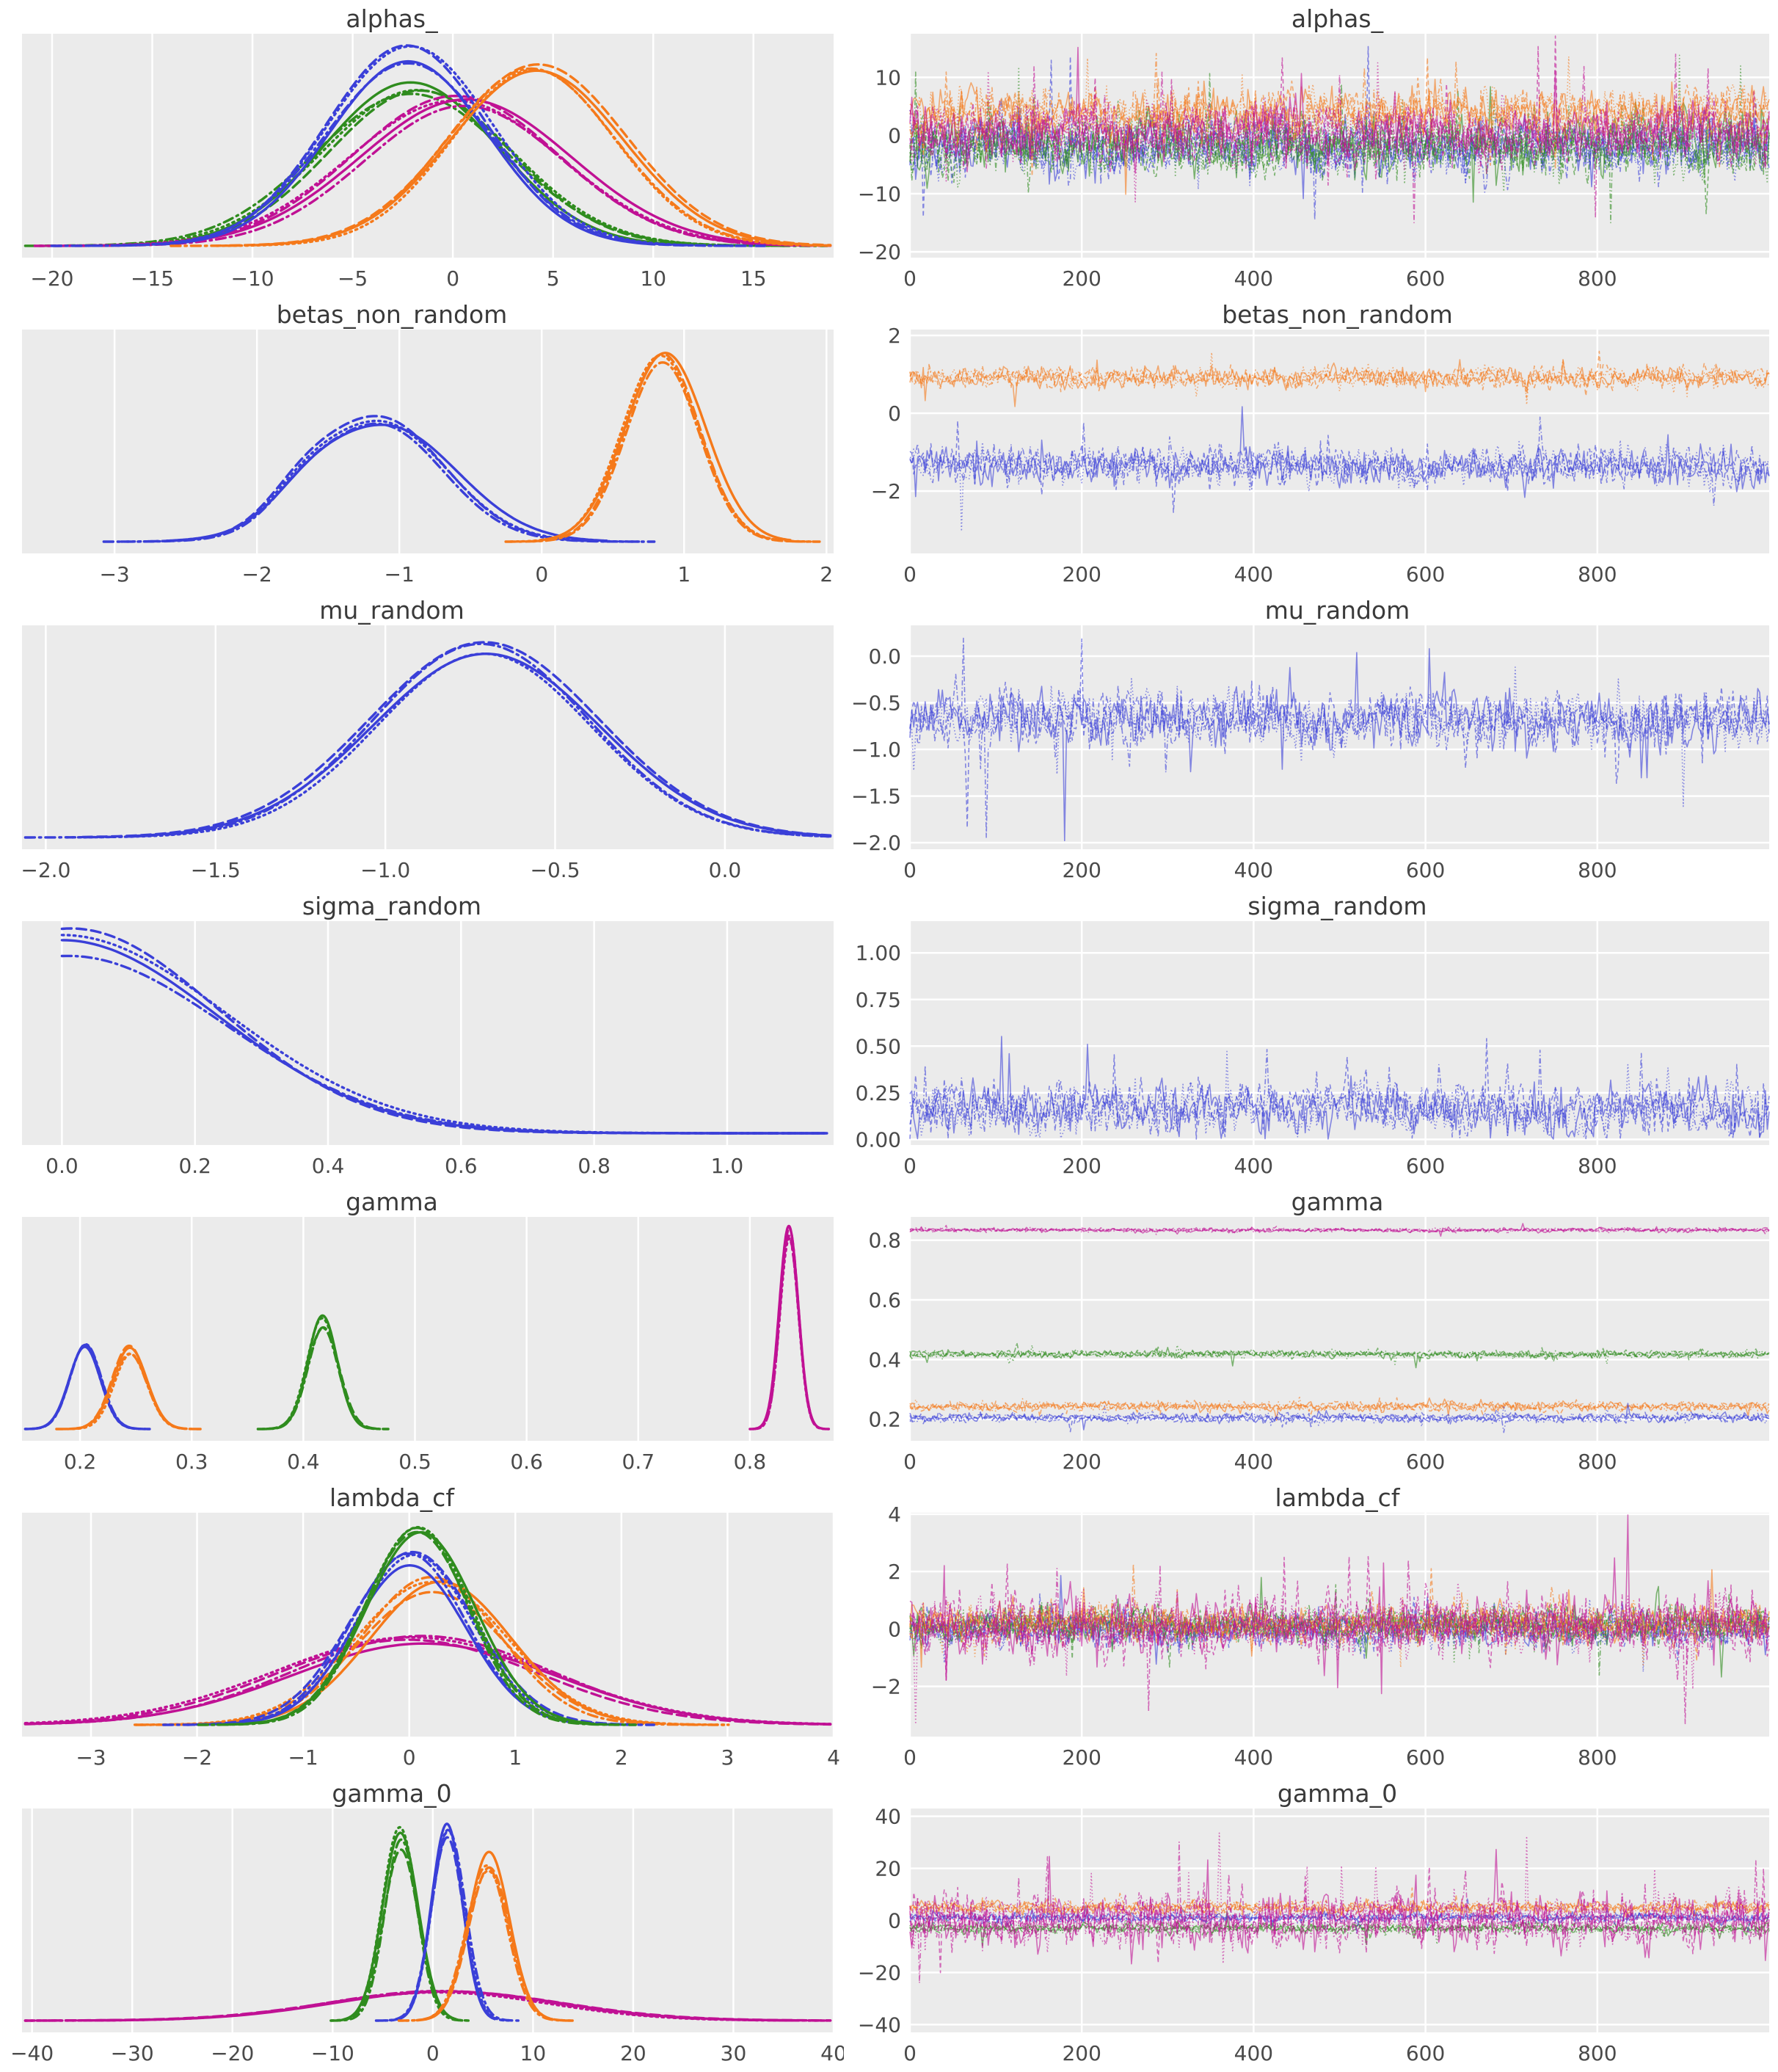  Describe the element at coordinates (833, 1758) in the screenshot. I see `svg-text: 4` at that location.